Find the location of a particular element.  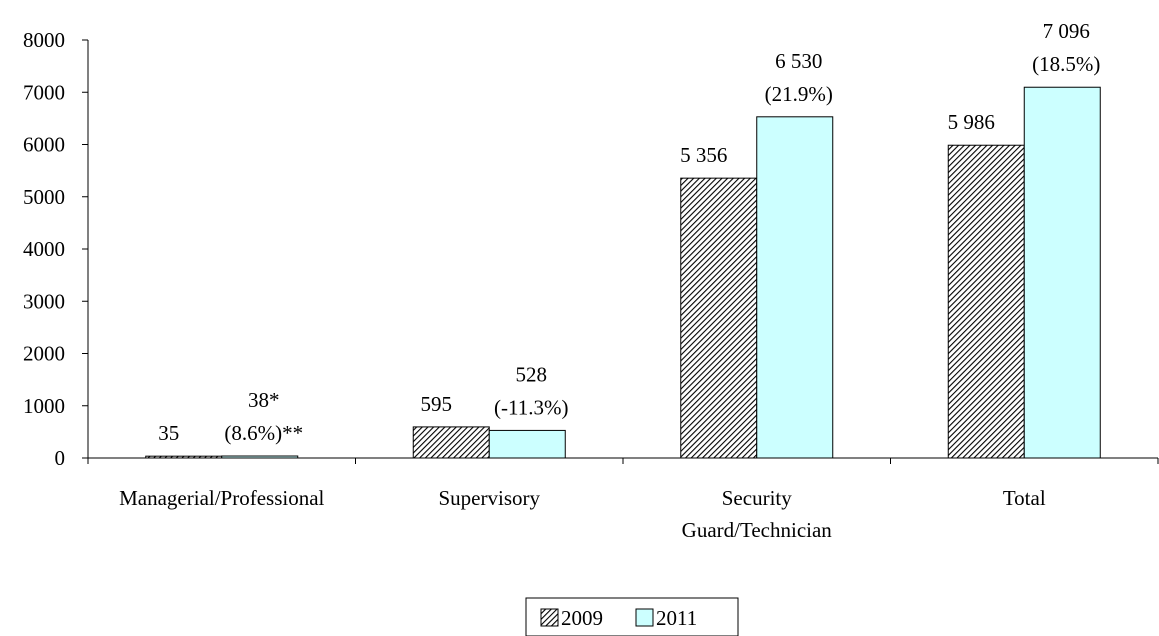

data-label-line: (21.9%) is located at coordinates (799, 94).